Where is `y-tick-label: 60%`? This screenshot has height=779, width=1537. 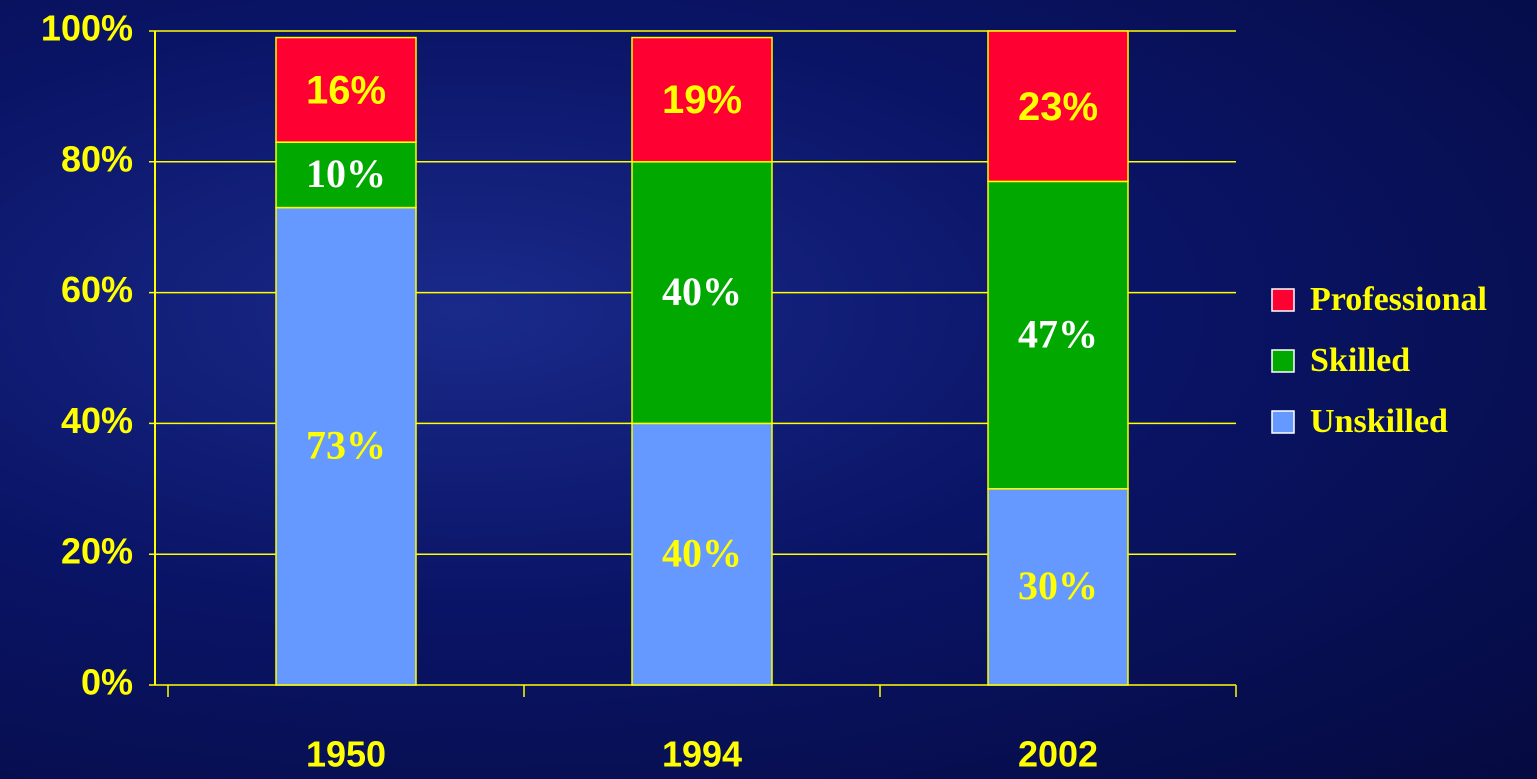 y-tick-label: 60% is located at coordinates (97, 289).